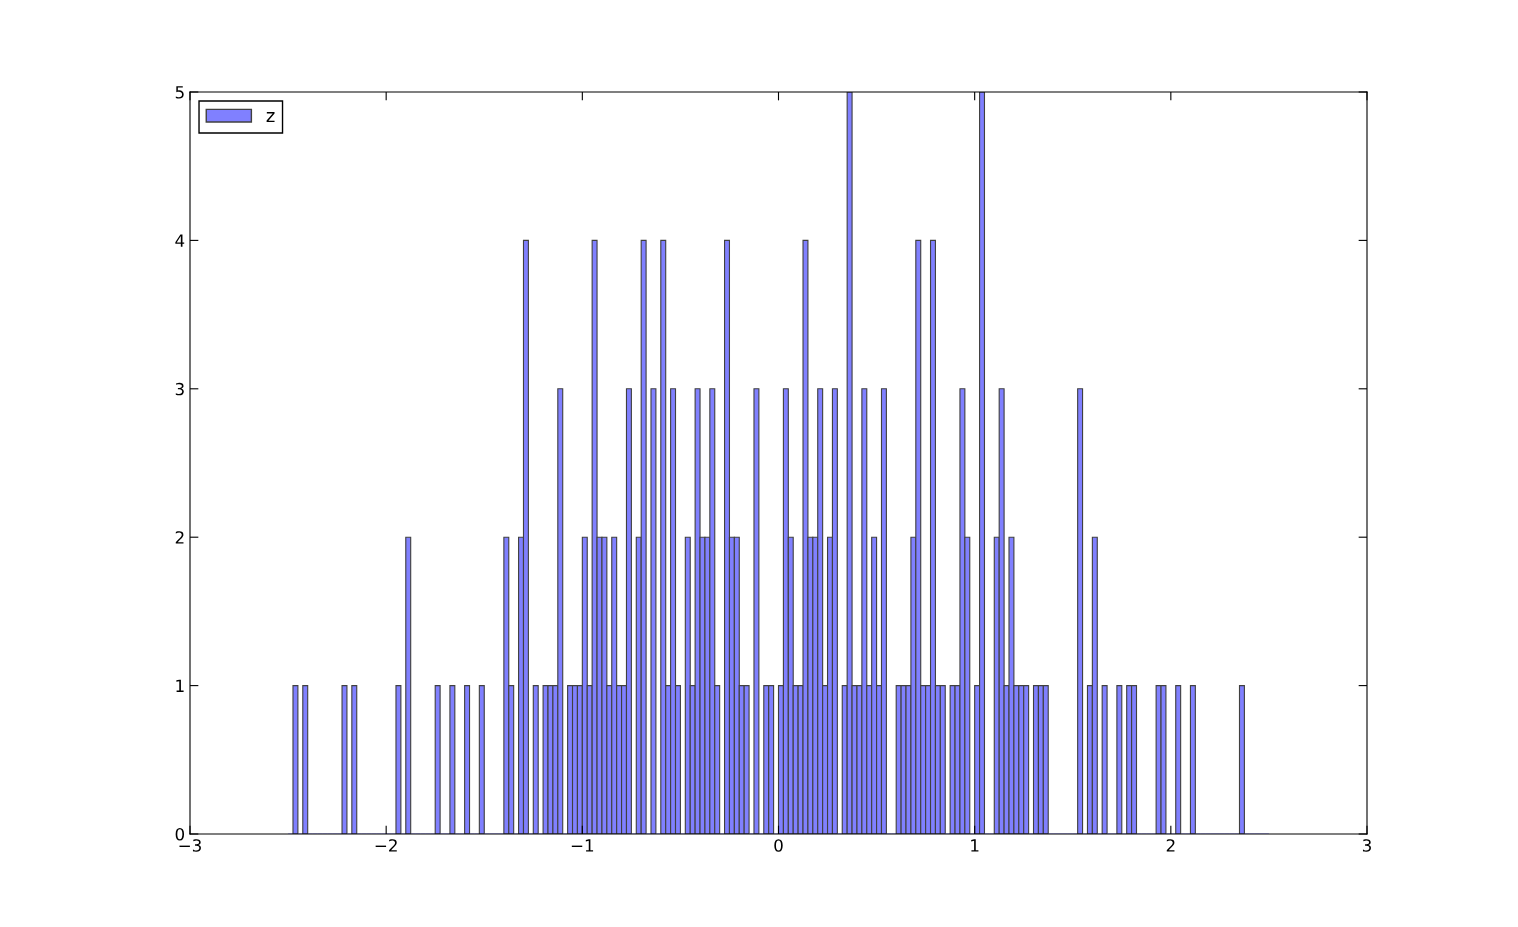  I want to click on y-tick-label: 4, so click(180, 240).